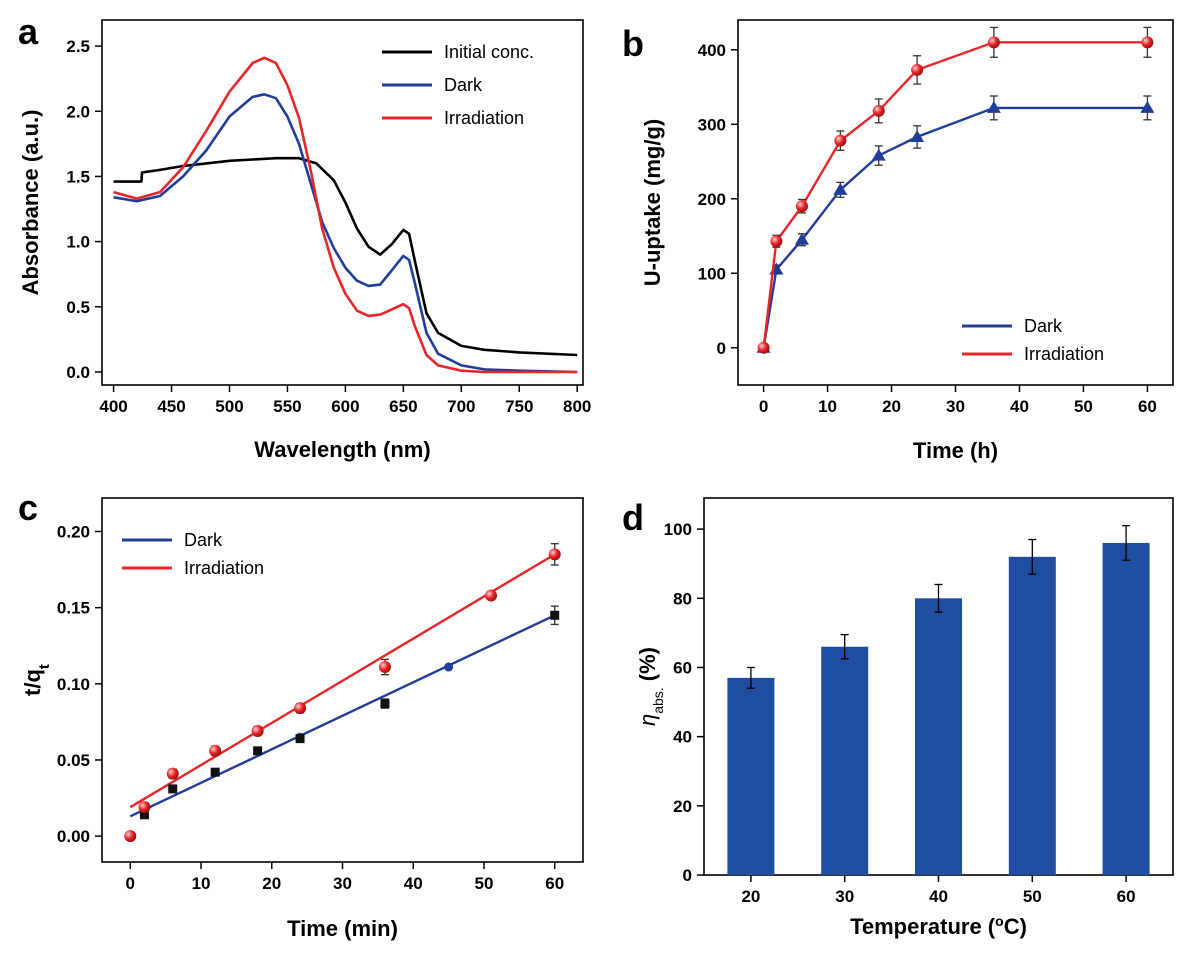 Image resolution: width=1200 pixels, height=956 pixels. I want to click on y-tick-label: 0.05, so click(73, 760).